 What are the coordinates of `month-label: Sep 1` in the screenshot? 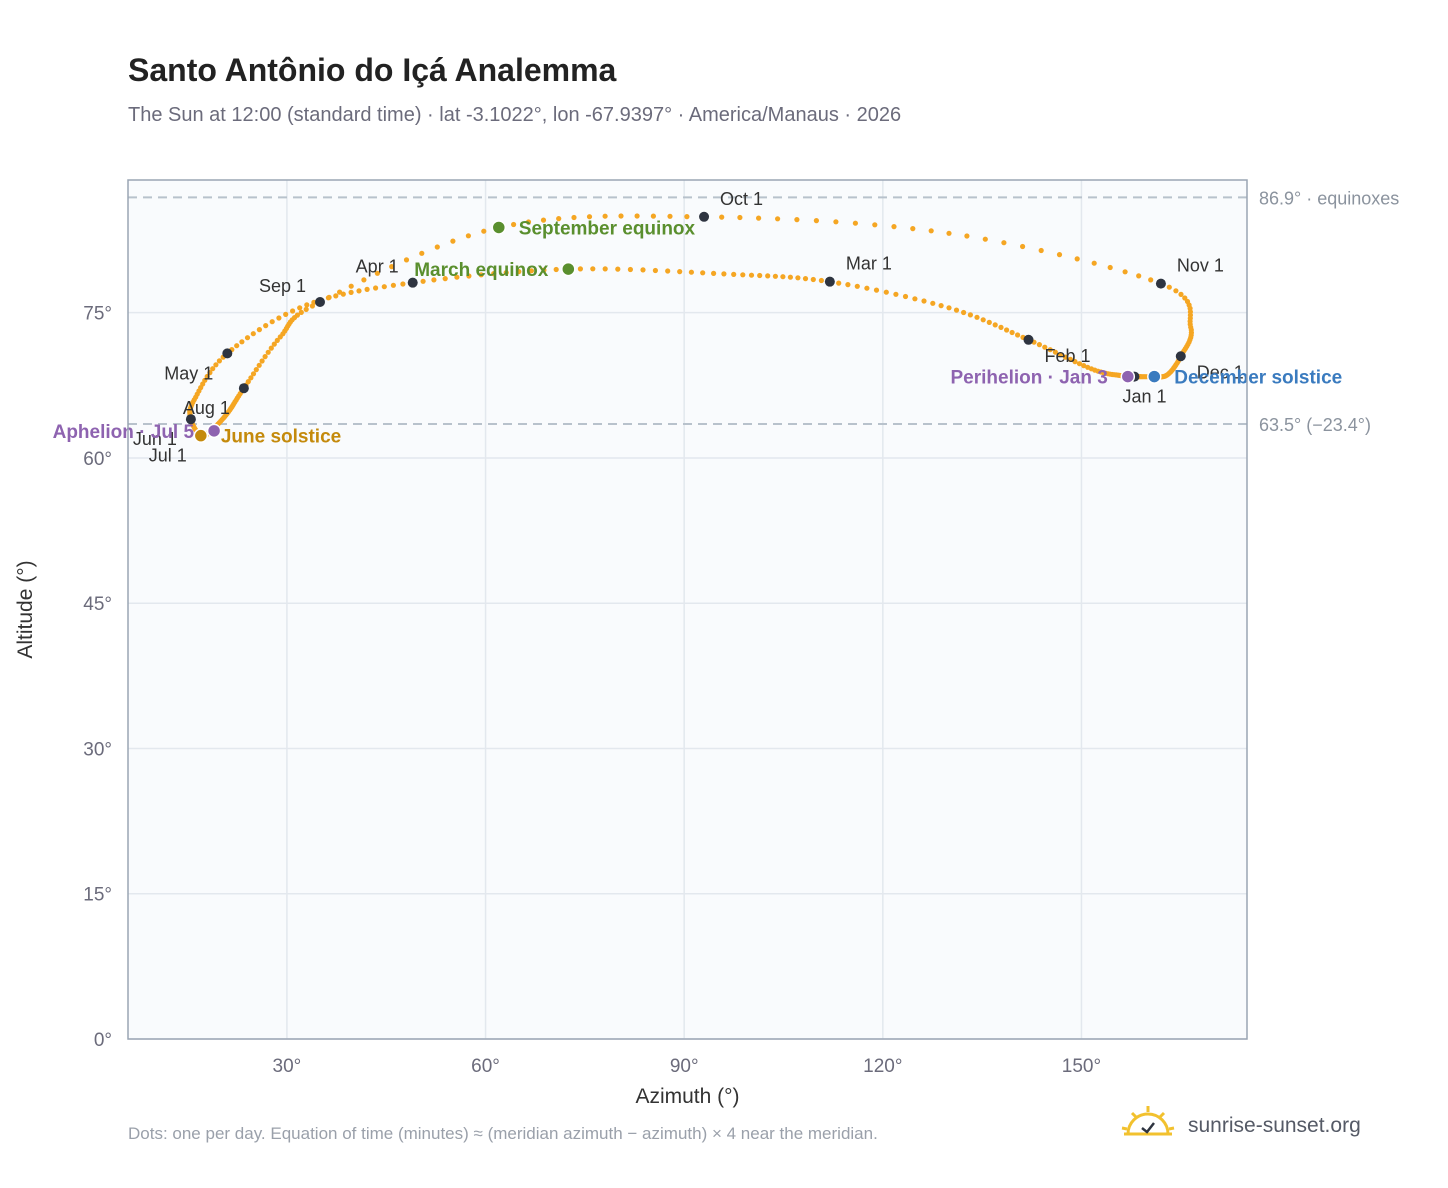 It's located at (282, 286).